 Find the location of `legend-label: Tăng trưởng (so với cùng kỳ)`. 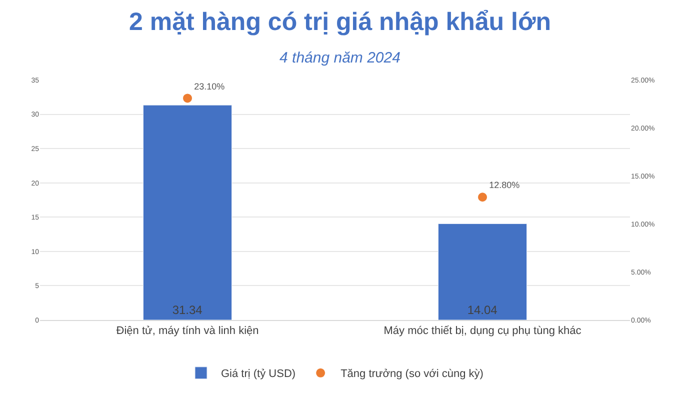

legend-label: Tăng trưởng (so với cùng kỳ) is located at coordinates (412, 374).